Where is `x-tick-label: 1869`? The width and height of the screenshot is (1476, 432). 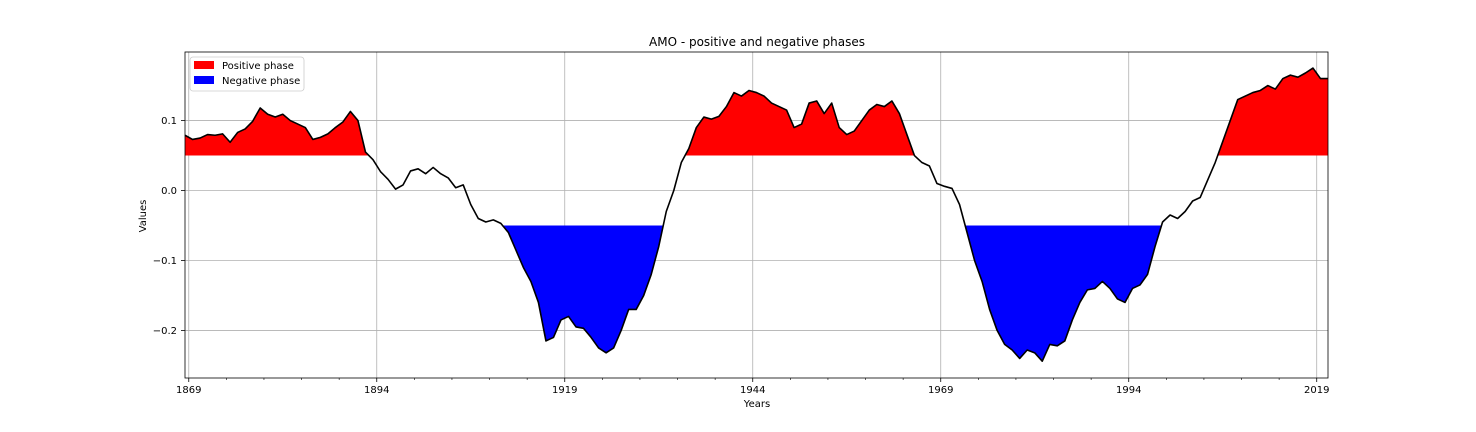 x-tick-label: 1869 is located at coordinates (188, 390).